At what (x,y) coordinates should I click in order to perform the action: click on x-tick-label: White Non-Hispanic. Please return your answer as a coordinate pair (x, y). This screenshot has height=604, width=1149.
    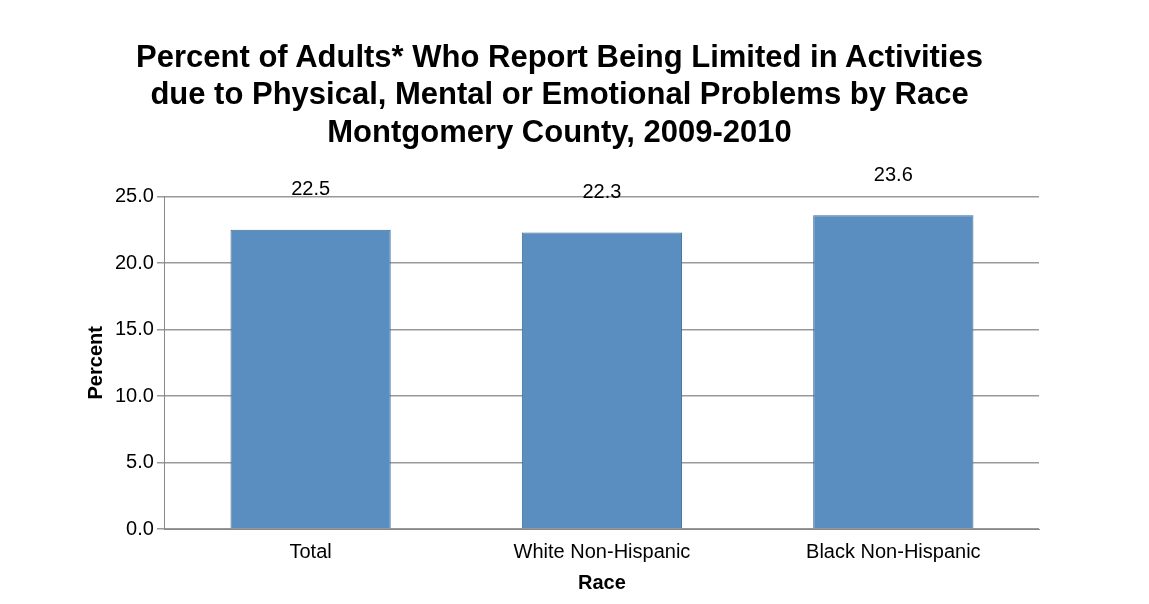
    Looking at the image, I should click on (602, 550).